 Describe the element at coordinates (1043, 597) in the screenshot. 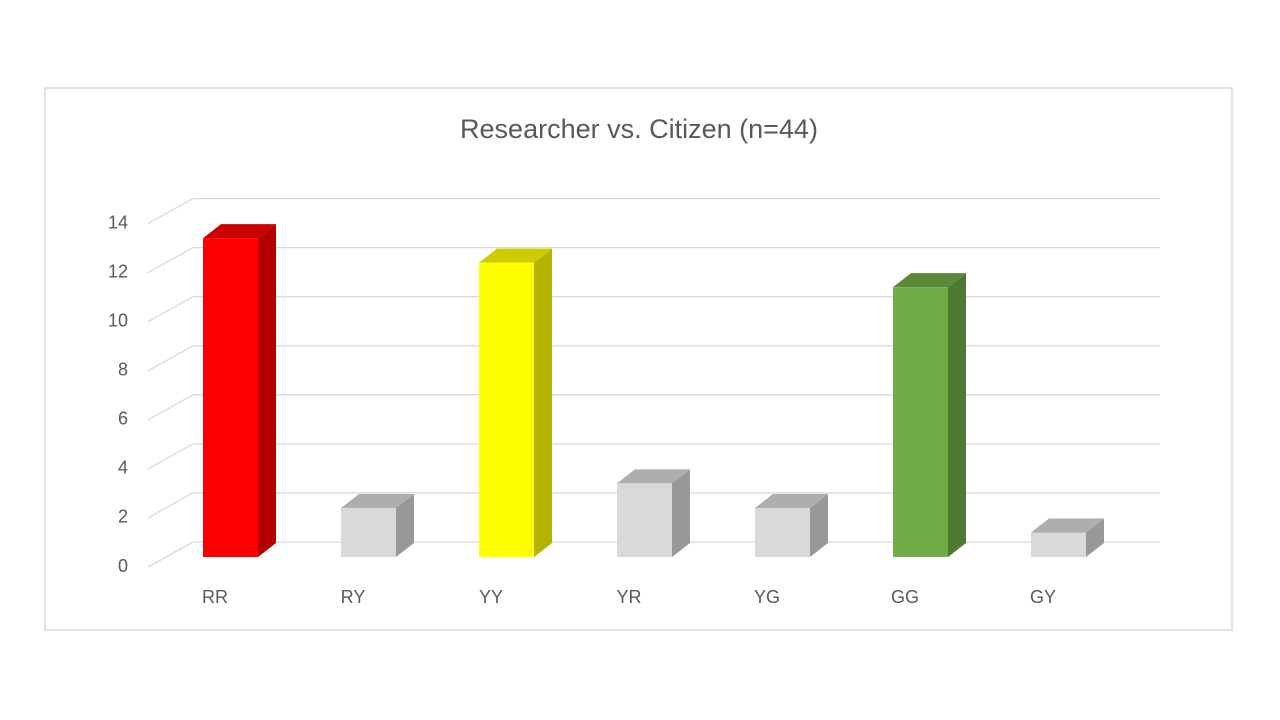

I see `x-tick-label: GY` at that location.